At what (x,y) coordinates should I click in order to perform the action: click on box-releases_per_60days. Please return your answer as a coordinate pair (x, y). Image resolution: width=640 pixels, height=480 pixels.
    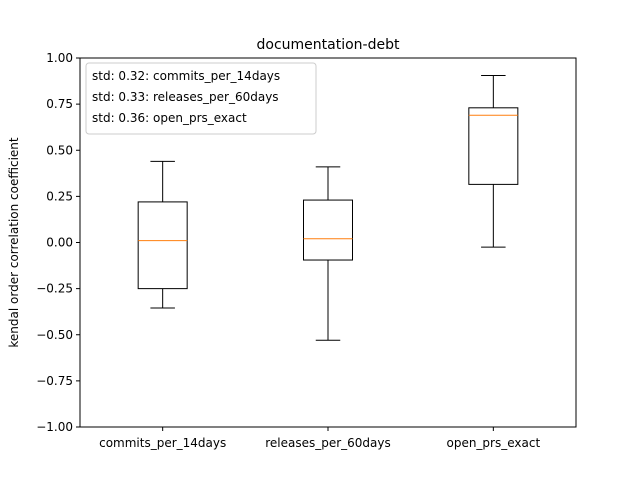
    Looking at the image, I should click on (328, 253).